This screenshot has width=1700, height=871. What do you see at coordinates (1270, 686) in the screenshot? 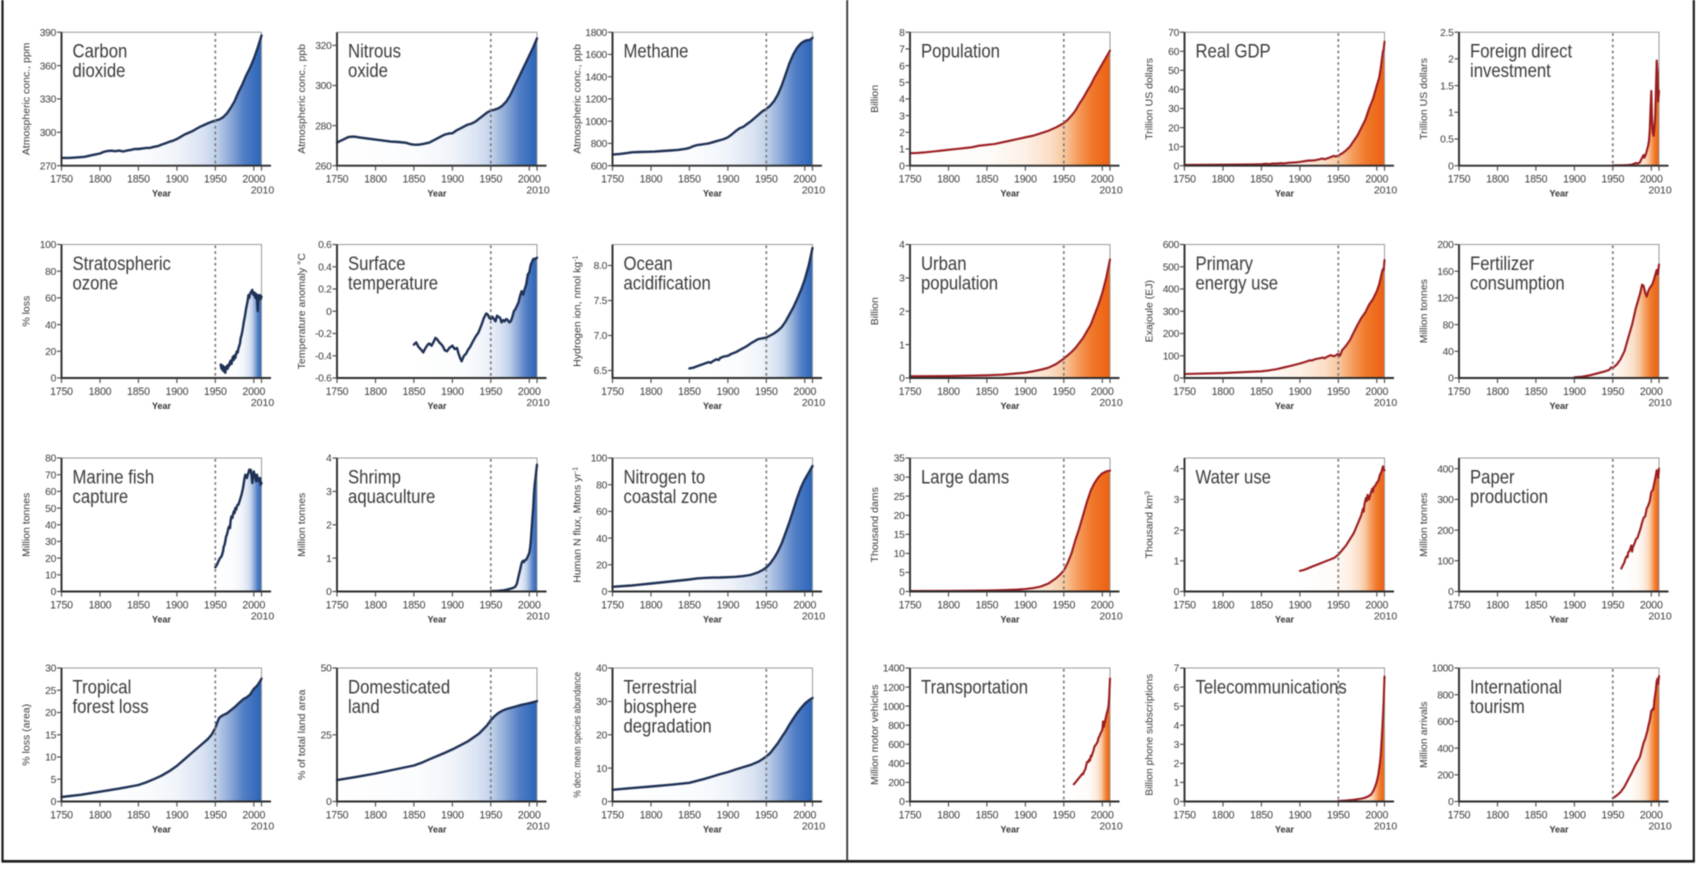
I see `svg-text: Telecommunications` at bounding box center [1270, 686].